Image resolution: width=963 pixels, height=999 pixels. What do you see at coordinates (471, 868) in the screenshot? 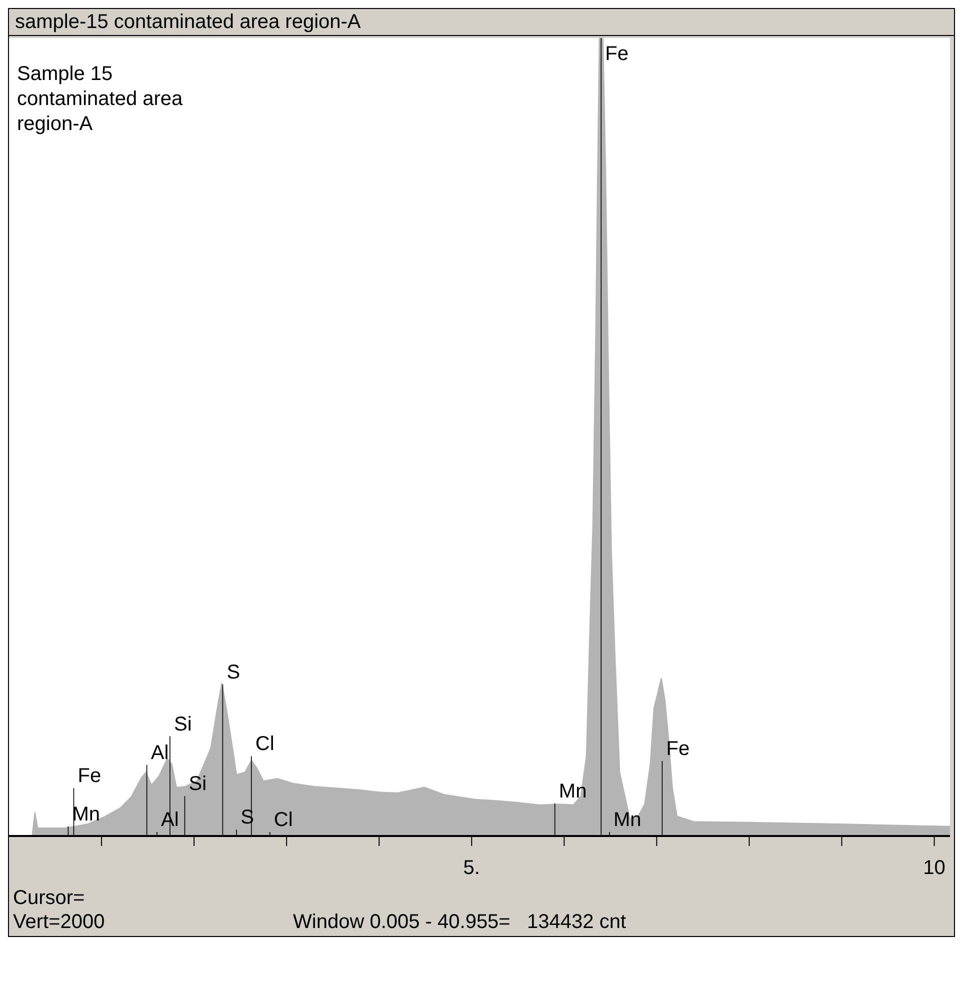
I see `x-tick-label: 5.` at bounding box center [471, 868].